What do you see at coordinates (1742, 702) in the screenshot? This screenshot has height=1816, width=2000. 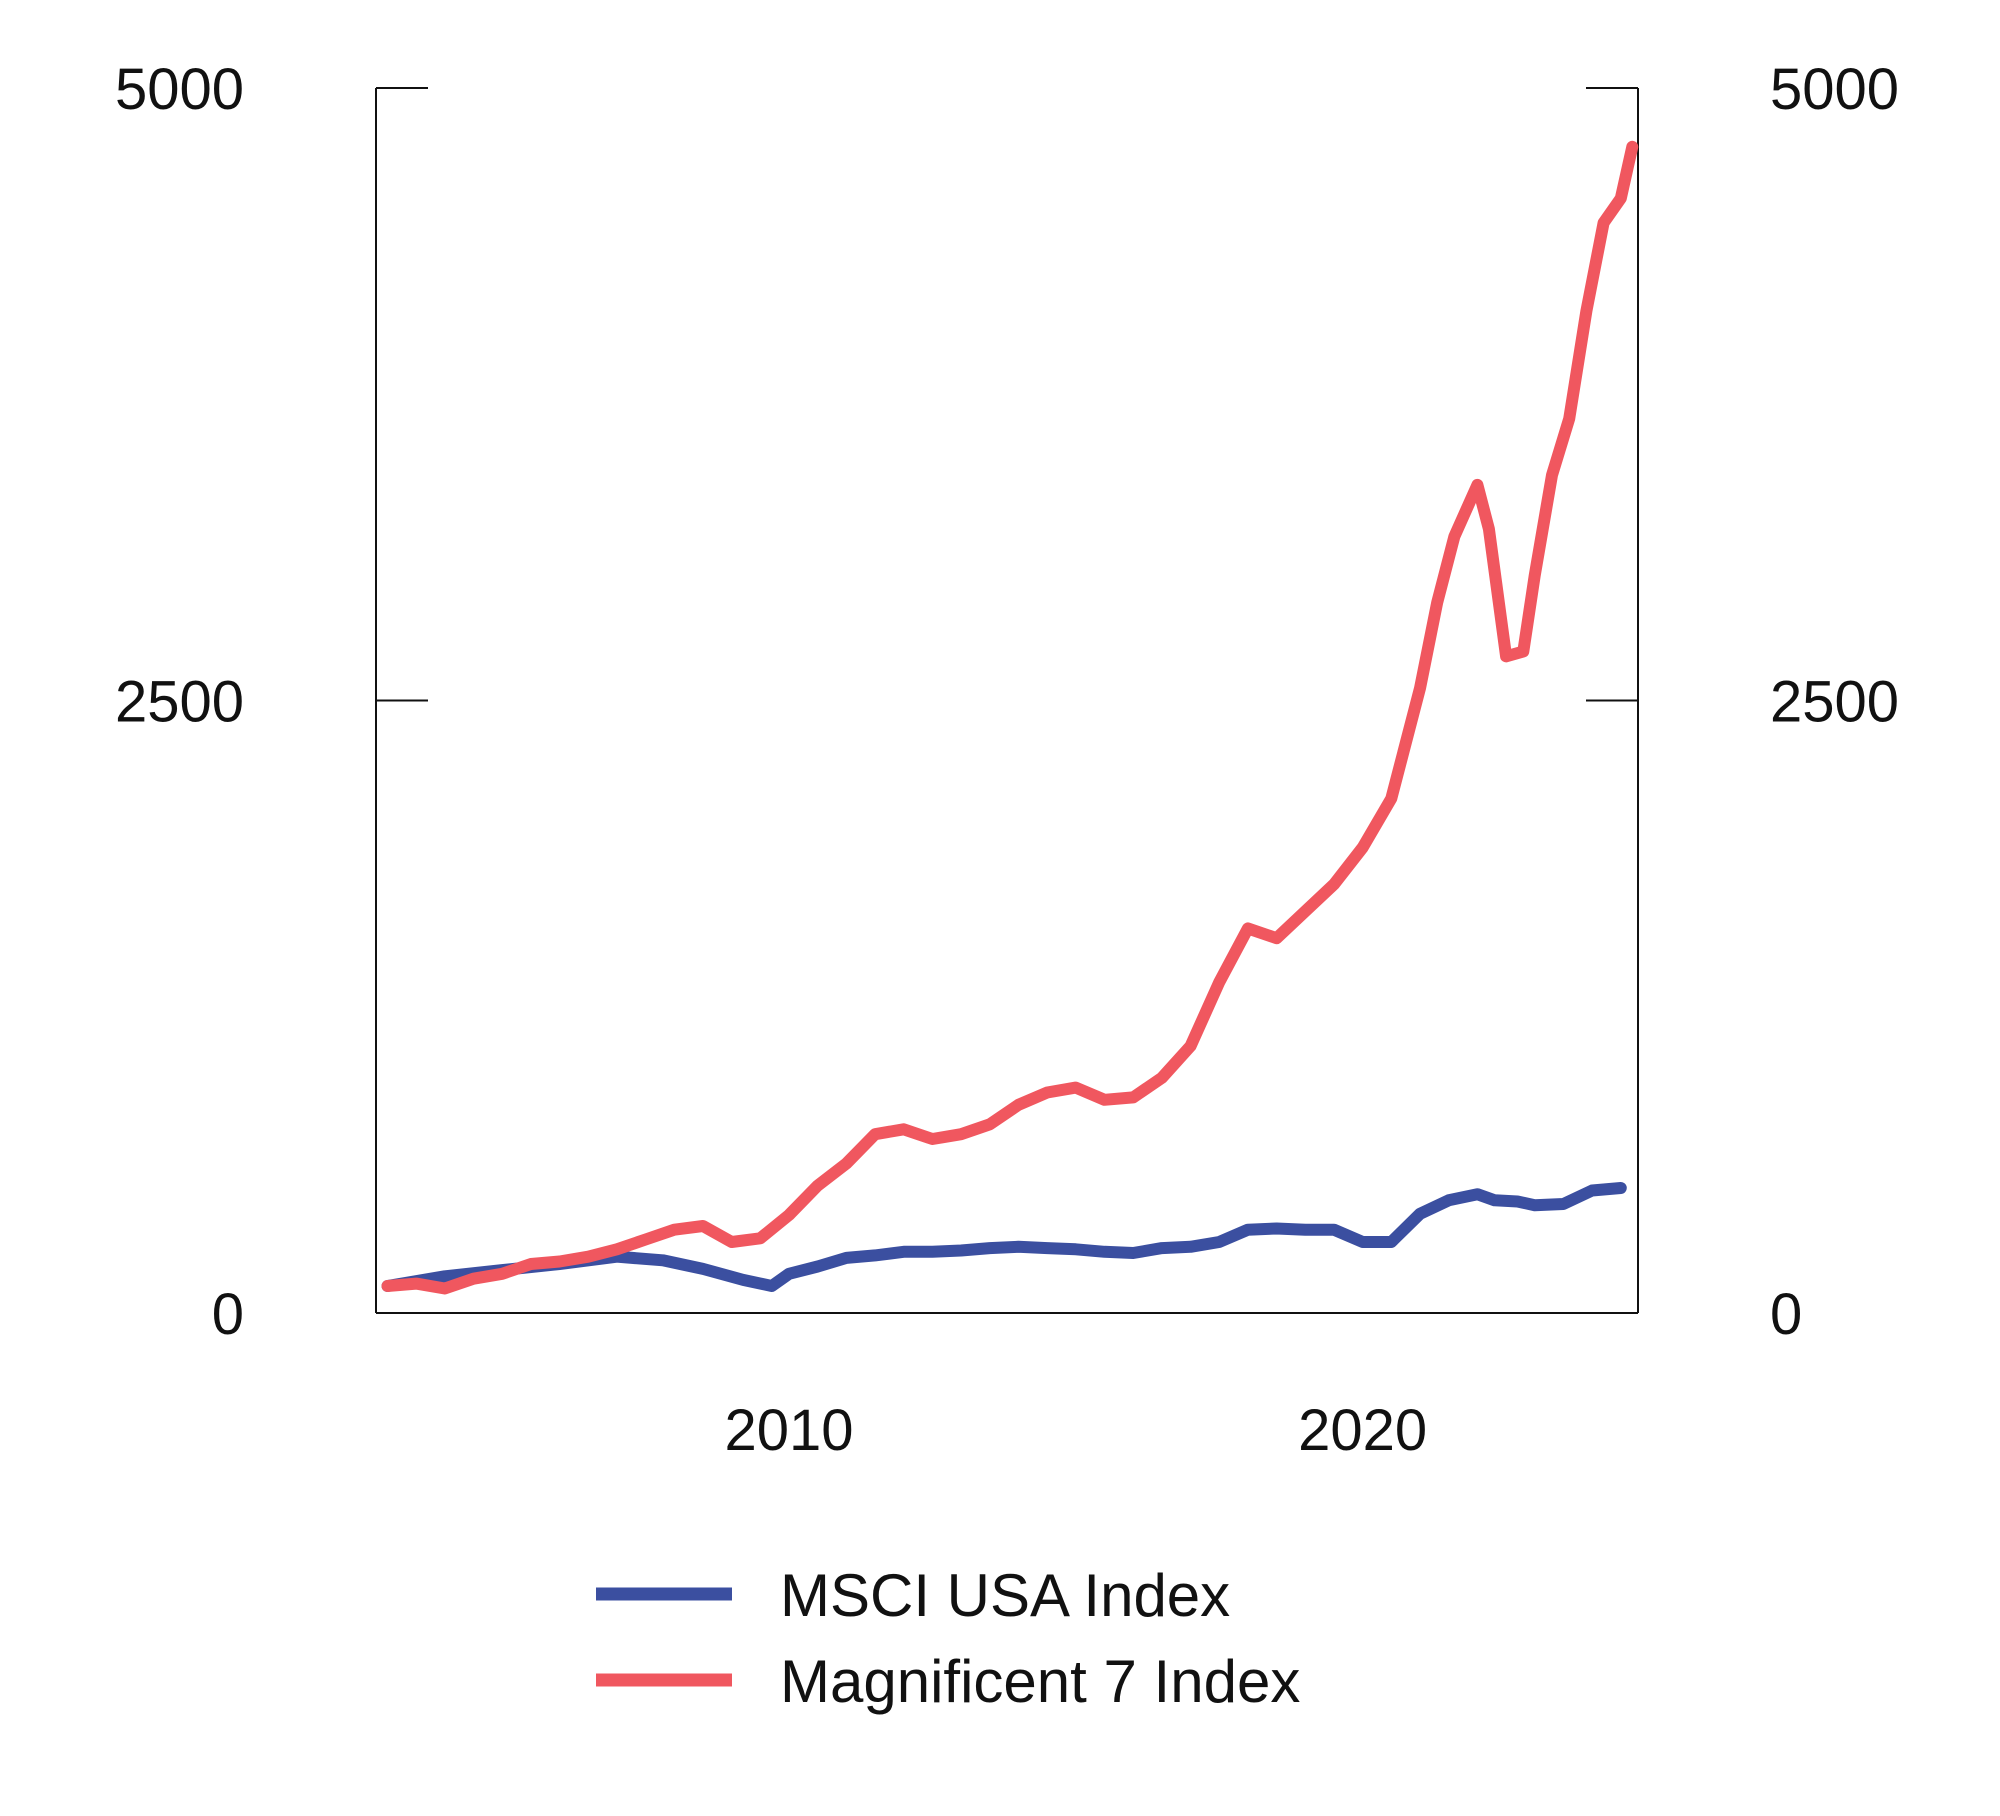 I see `y-ticks-right: 0 2500 5000` at bounding box center [1742, 702].